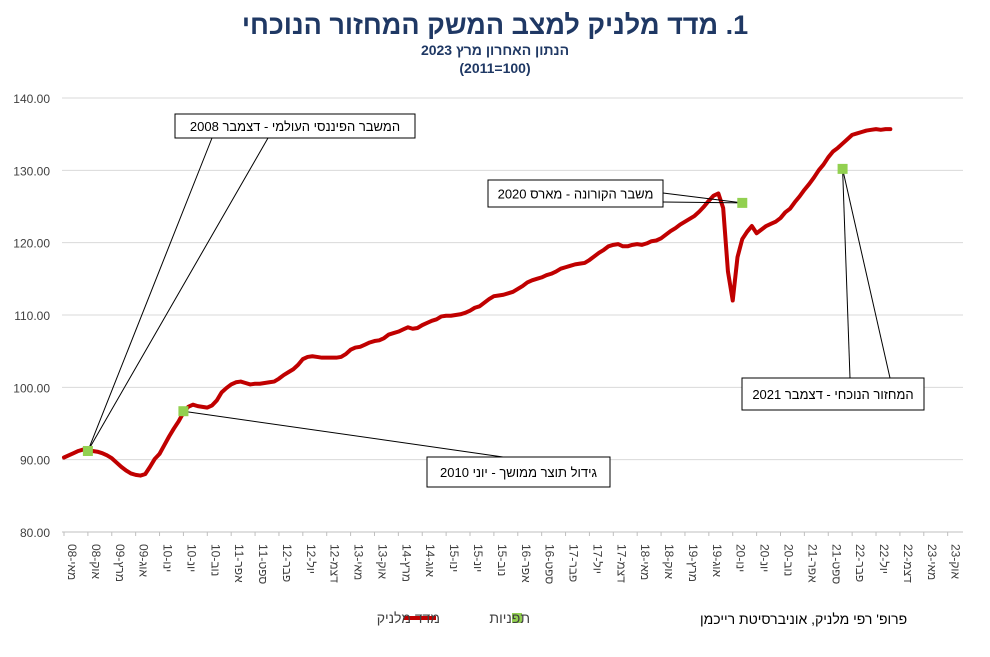  I want to click on x-tick-label: מרץ-14, so click(406, 563).